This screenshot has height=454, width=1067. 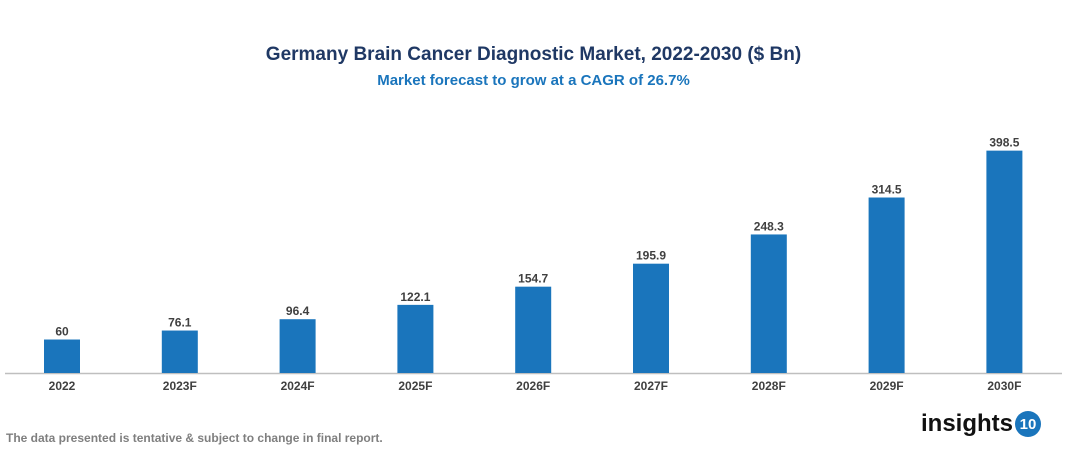 I want to click on bar-2028F, so click(x=768, y=303).